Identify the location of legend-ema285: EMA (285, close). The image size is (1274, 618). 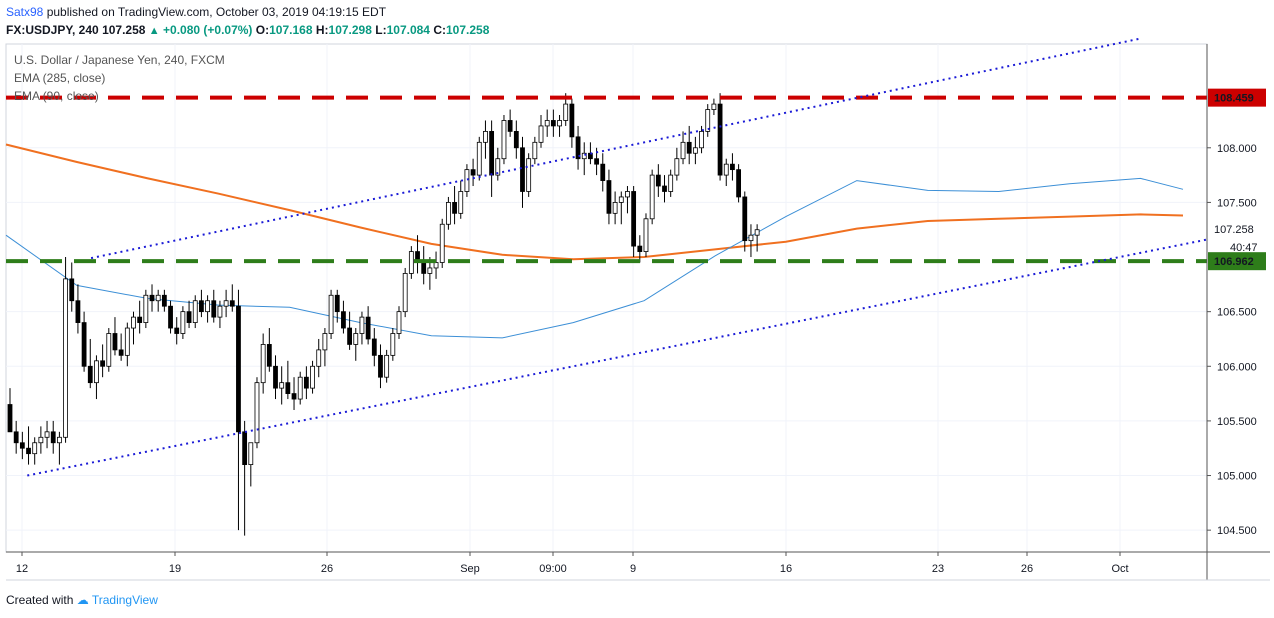
(60, 78).